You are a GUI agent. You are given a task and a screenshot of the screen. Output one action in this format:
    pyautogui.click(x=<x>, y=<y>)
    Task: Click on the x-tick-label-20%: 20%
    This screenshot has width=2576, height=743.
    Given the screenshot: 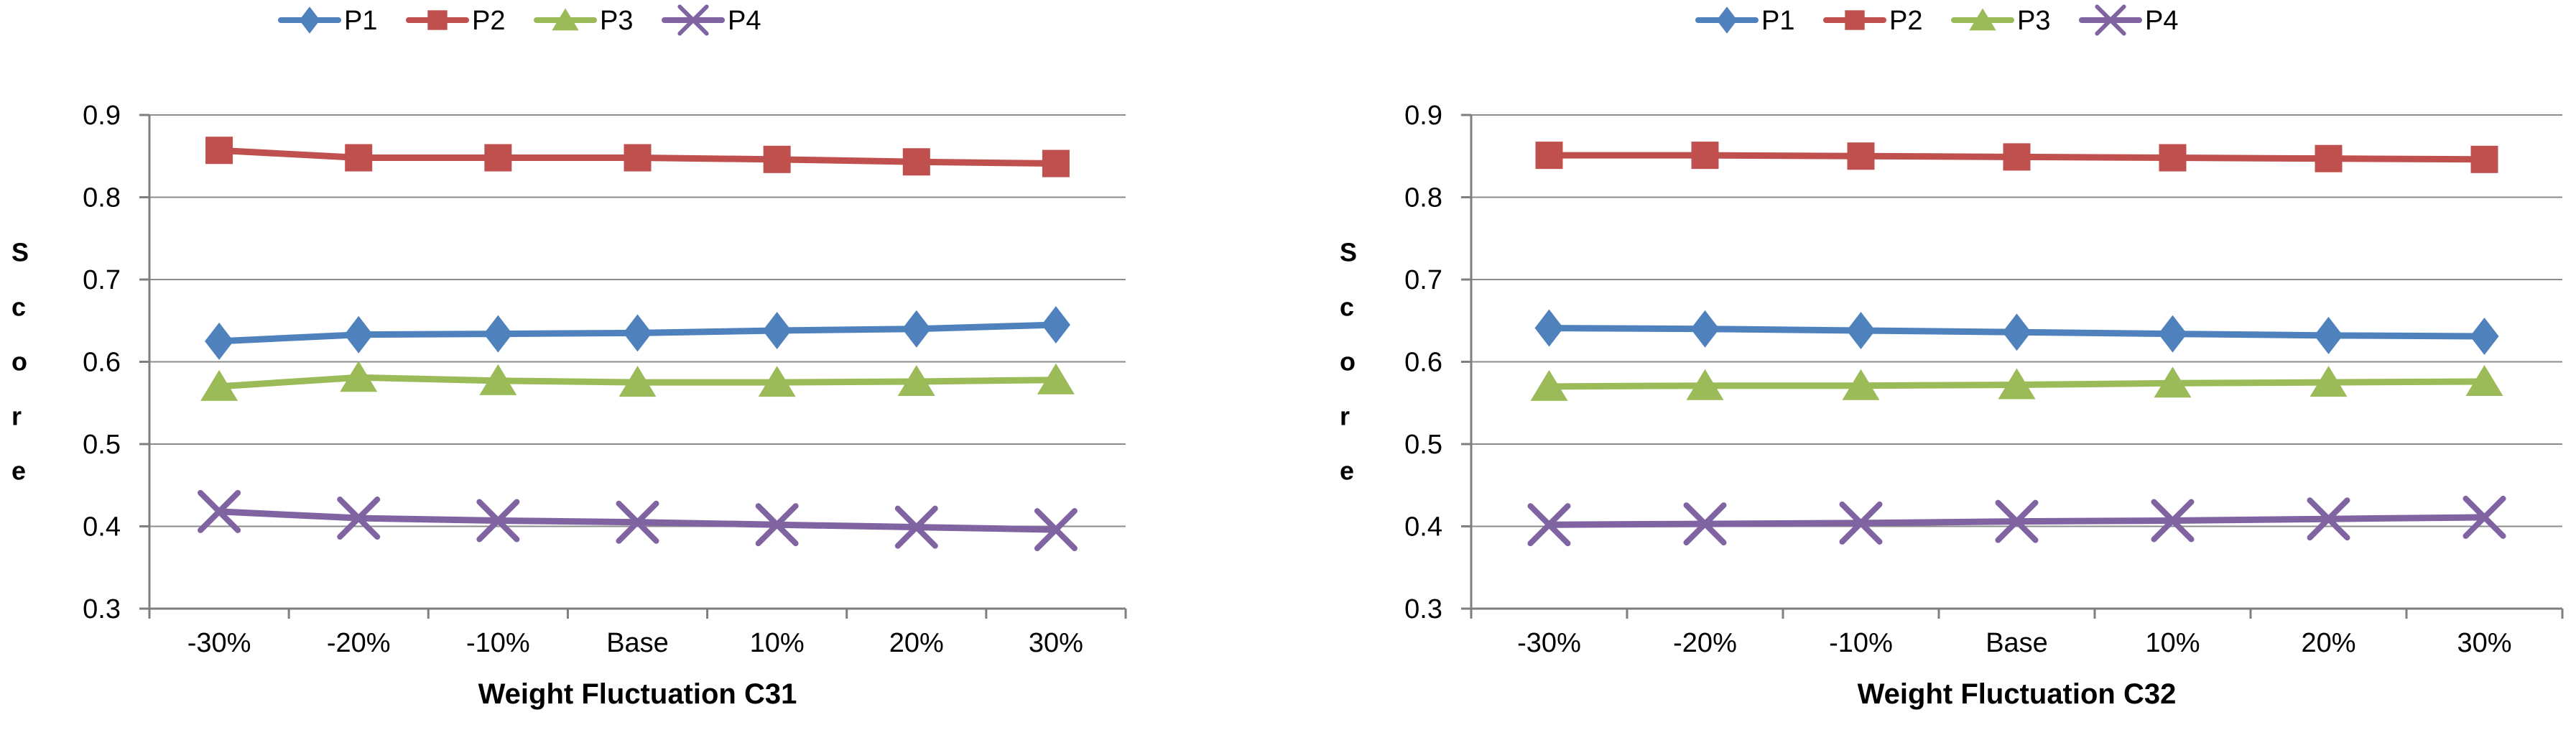 What is the action you would take?
    pyautogui.click(x=916, y=643)
    